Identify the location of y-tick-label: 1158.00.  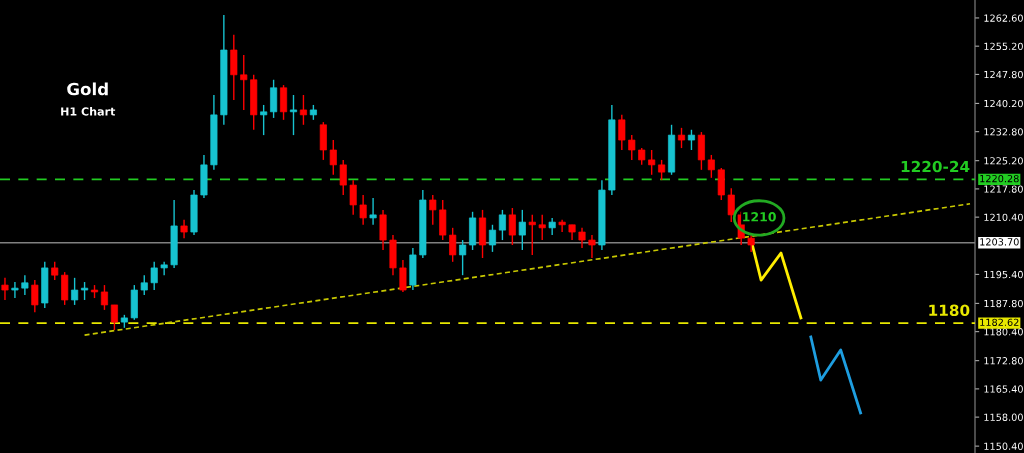
(1003, 417).